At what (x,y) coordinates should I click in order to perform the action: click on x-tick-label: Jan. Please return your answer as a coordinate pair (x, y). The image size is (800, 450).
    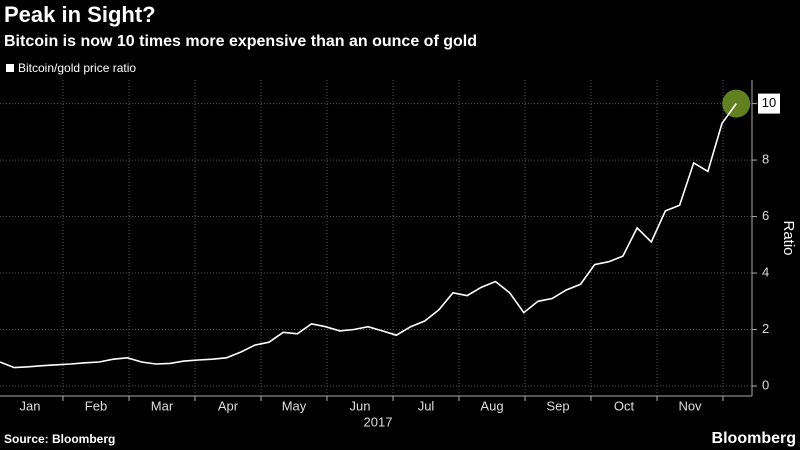
    Looking at the image, I should click on (30, 405).